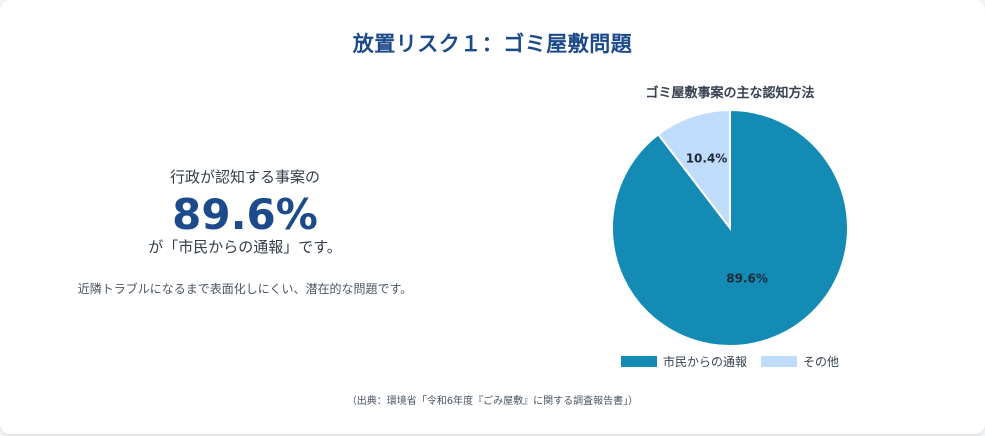 This screenshot has height=436, width=985. What do you see at coordinates (638, 361) in the screenshot?
I see `legend-swatch-citizen-report` at bounding box center [638, 361].